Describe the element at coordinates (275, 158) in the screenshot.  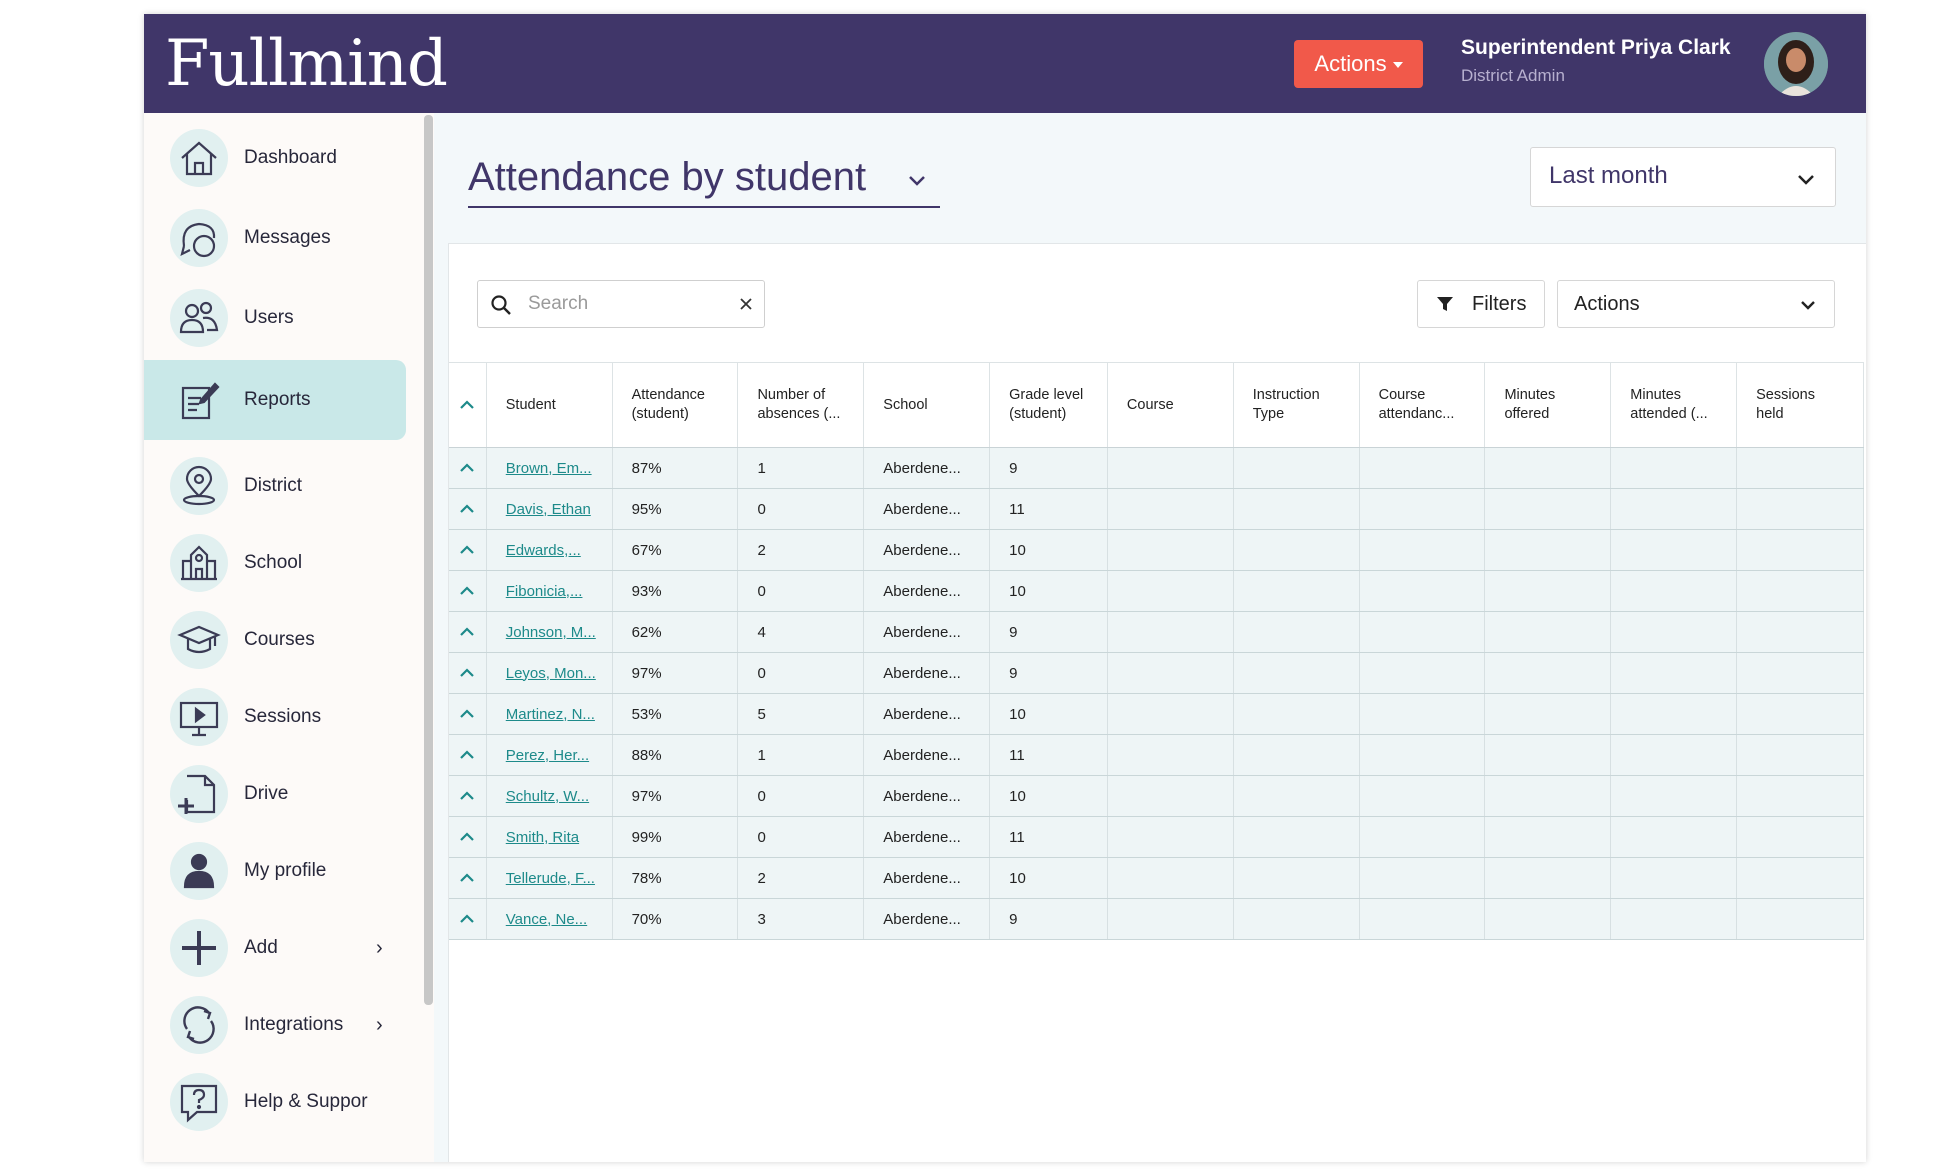
I see `sidebar-item-dashboard: Dashboard` at that location.